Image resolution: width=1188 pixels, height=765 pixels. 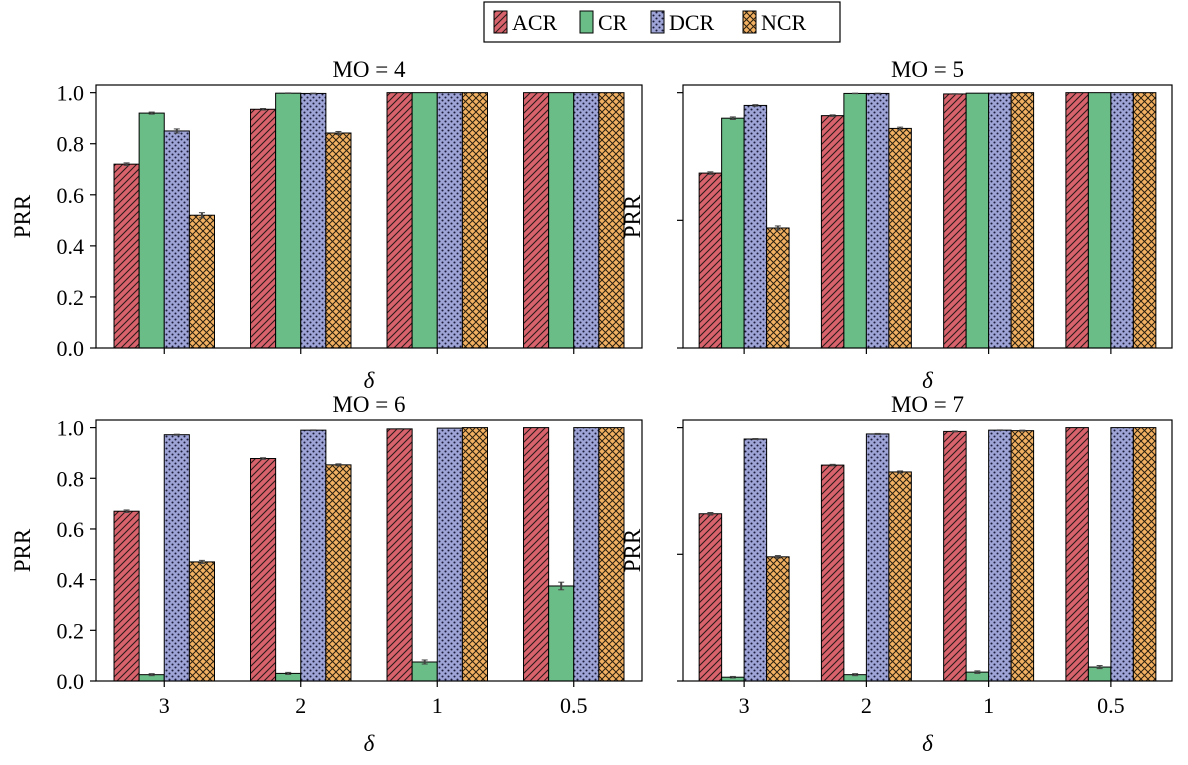 What do you see at coordinates (657, 22) in the screenshot?
I see `legend-swatch-dcr` at bounding box center [657, 22].